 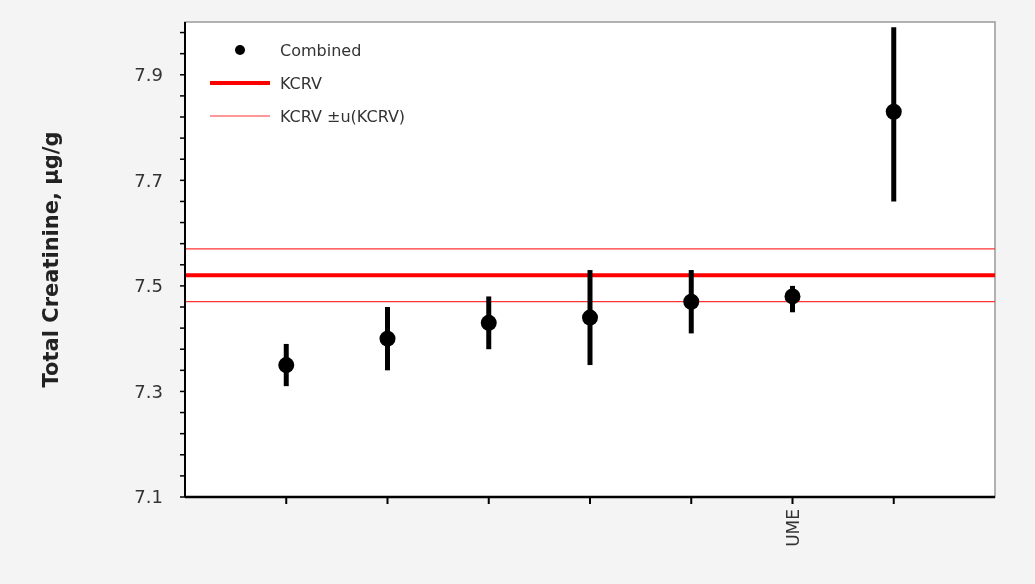 I want to click on y-tick-label: 7.3, so click(x=148, y=391).